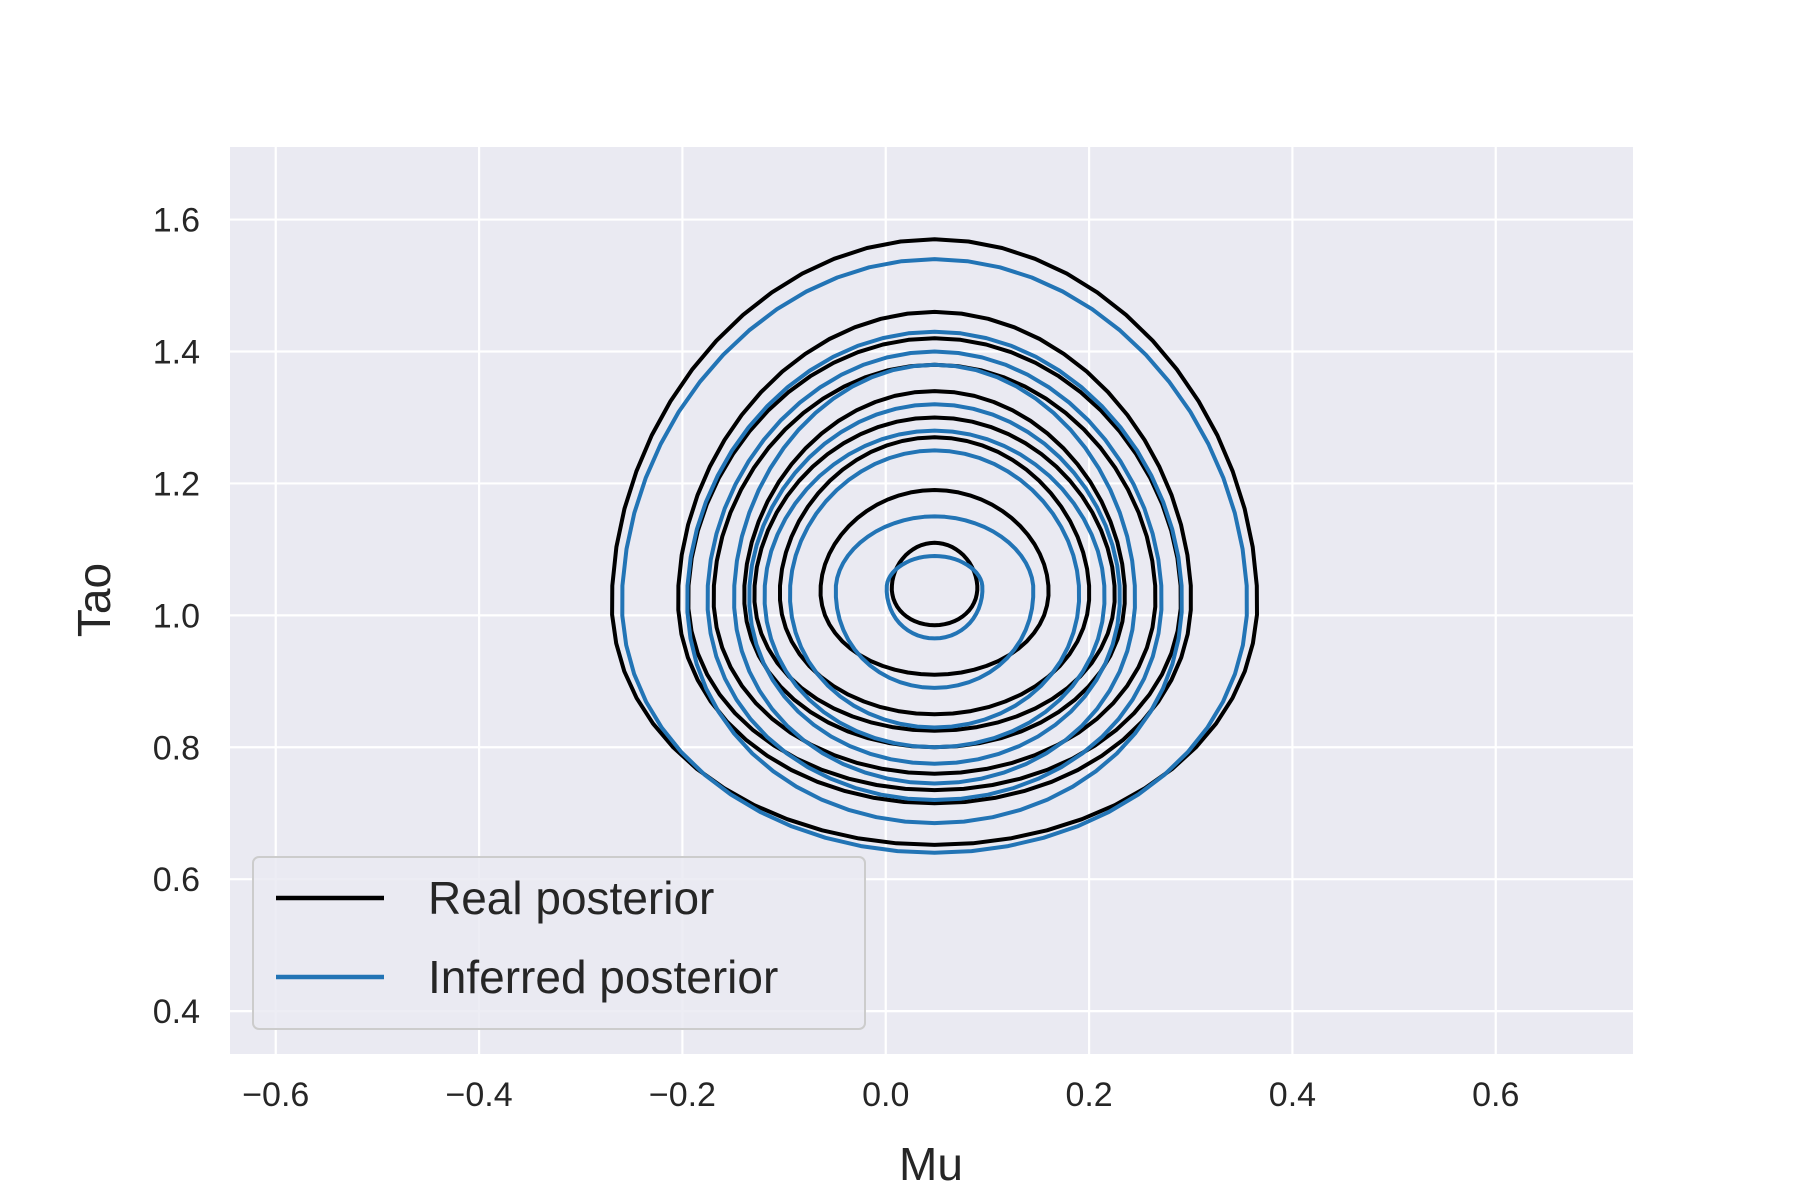 The height and width of the screenshot is (1200, 1800). I want to click on x-tick-label: 0.2, so click(1088, 1095).